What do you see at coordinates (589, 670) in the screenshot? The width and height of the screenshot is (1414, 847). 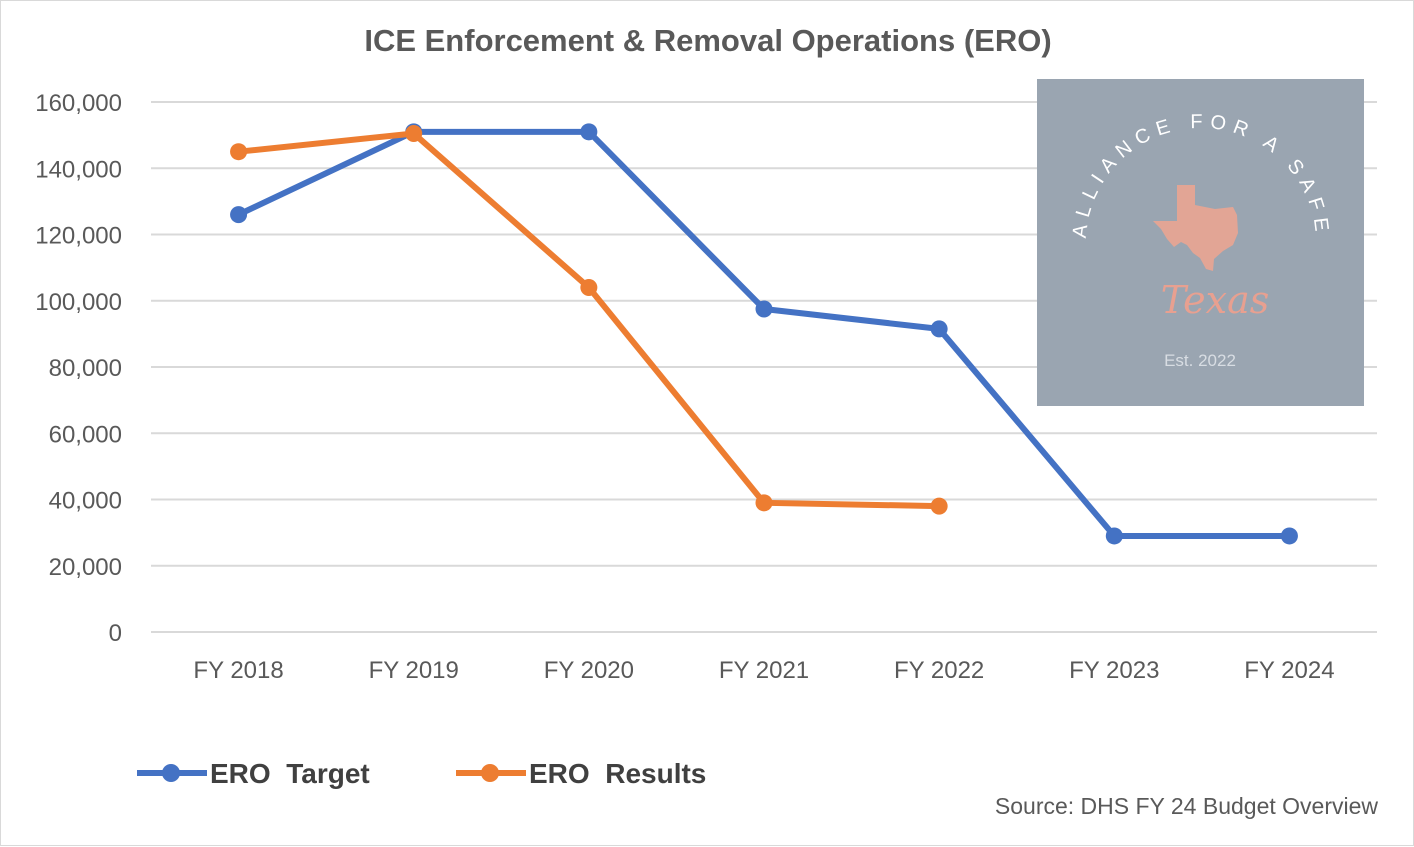 I see `x-tick-label: FY 2020` at bounding box center [589, 670].